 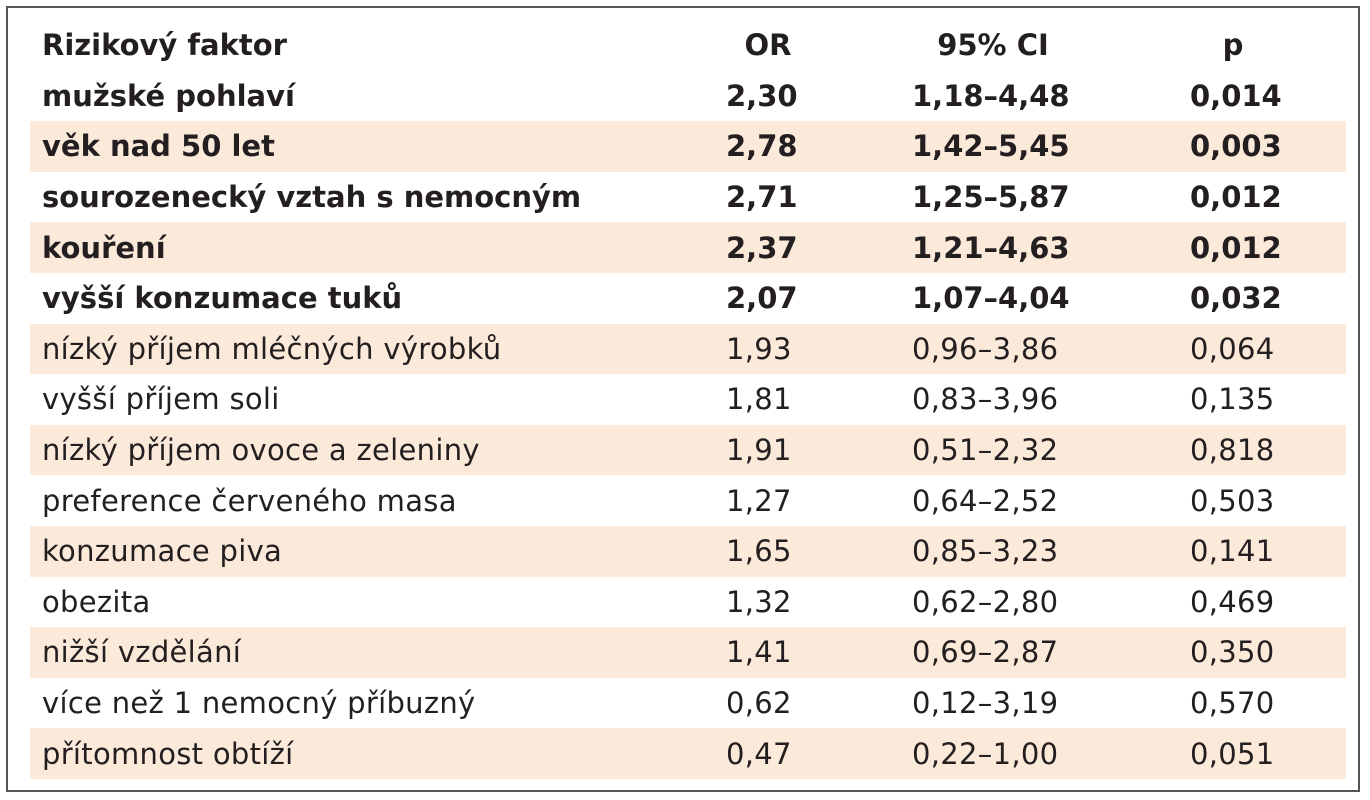 I want to click on table-header-row: Rizikový faktor OR 95% CI p, so click(x=688, y=45).